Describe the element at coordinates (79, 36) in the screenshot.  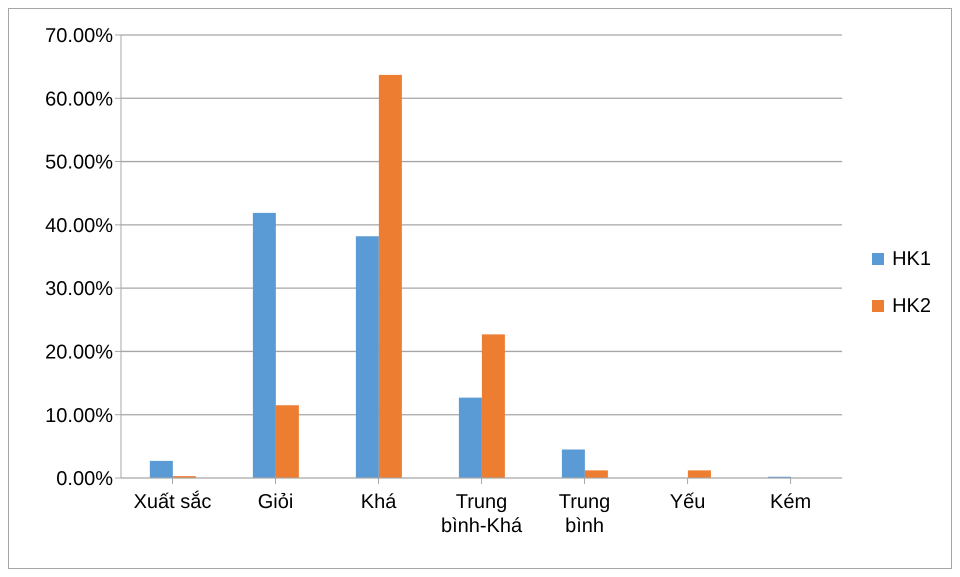
I see `y-tick-label: 70.00%` at that location.